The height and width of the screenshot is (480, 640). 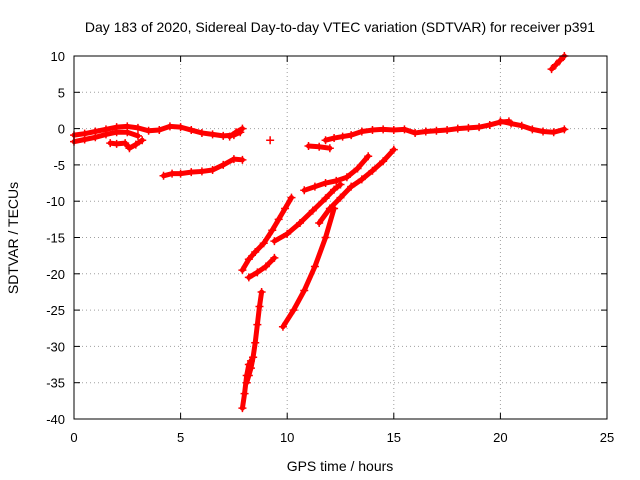 What do you see at coordinates (180, 437) in the screenshot?
I see `x-tick-label: 5` at bounding box center [180, 437].